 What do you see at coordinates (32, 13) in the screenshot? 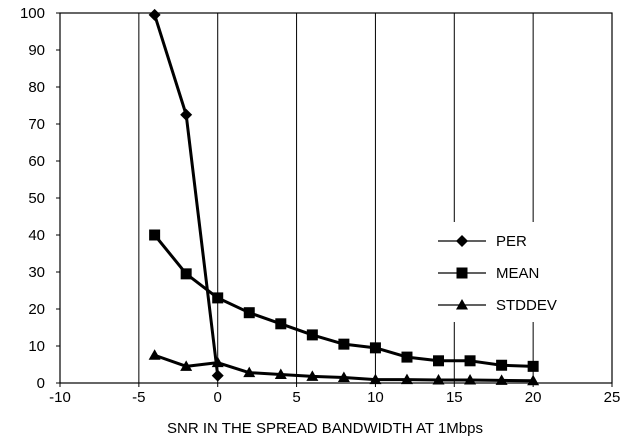
I see `y-tick-label: 100` at bounding box center [32, 13].